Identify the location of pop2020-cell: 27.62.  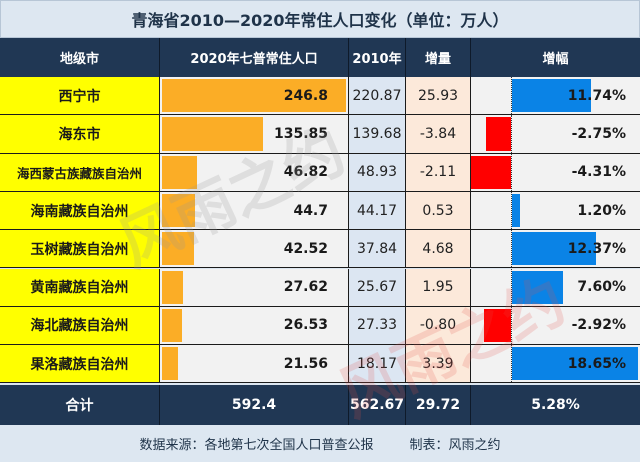
(254, 287).